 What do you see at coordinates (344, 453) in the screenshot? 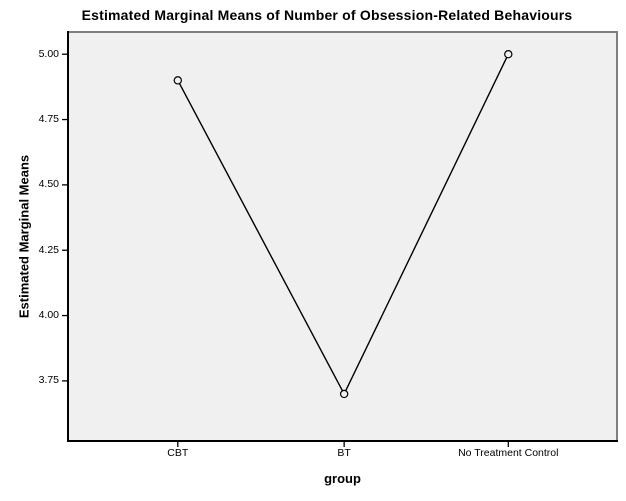
I see `x-tick-label: BT` at bounding box center [344, 453].